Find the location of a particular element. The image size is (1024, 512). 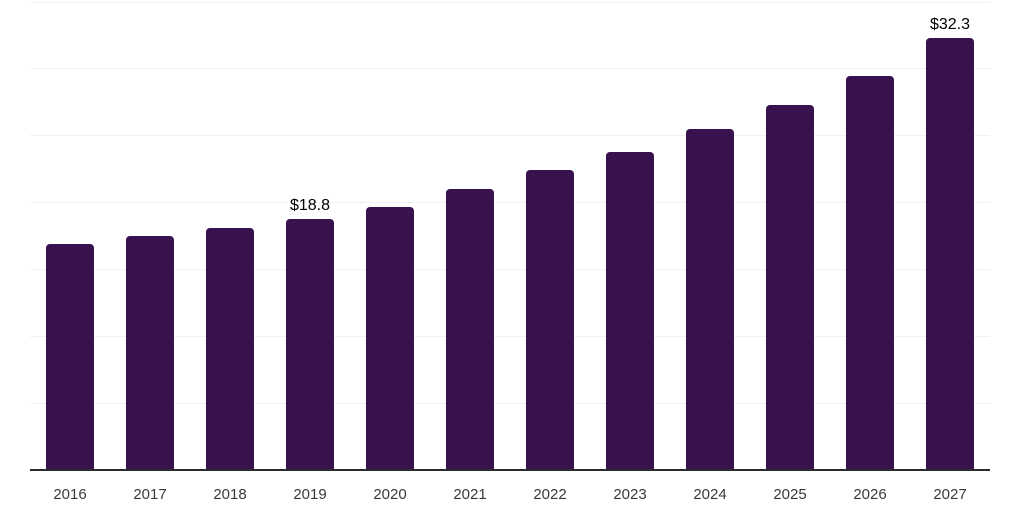

bar-2019 is located at coordinates (310, 344).